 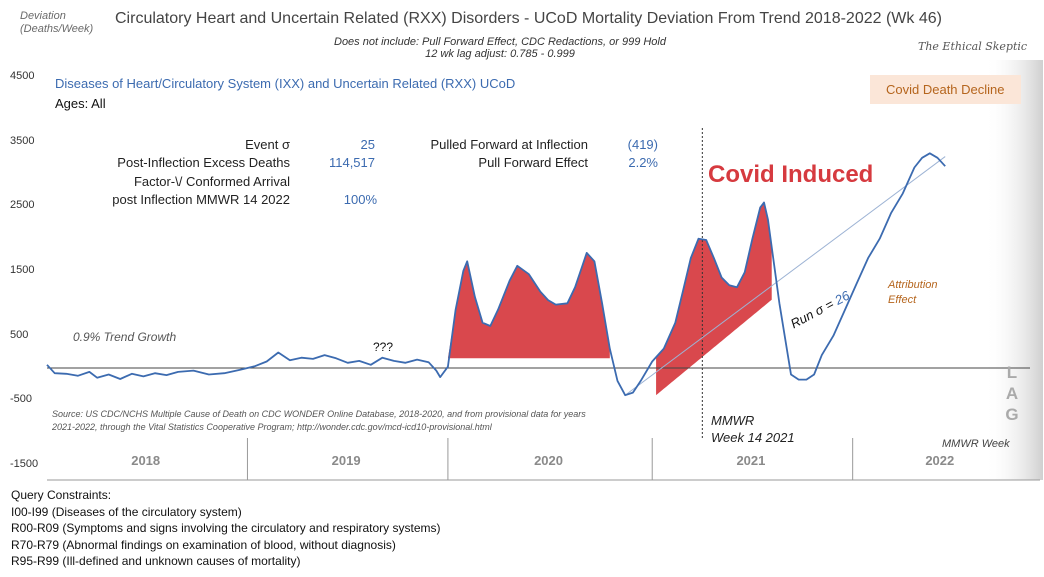 I want to click on year-label: 2019, so click(x=346, y=460).